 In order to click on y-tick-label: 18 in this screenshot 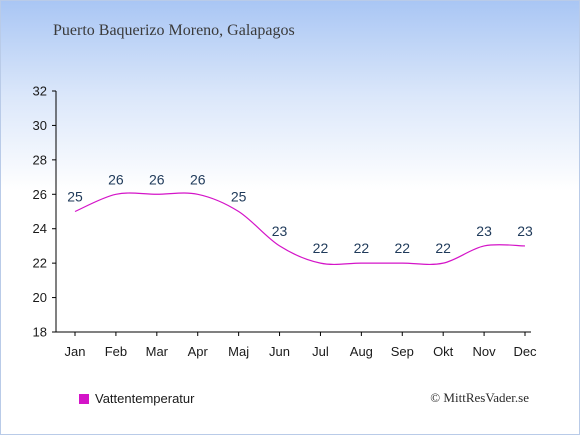, I will do `click(40, 332)`.